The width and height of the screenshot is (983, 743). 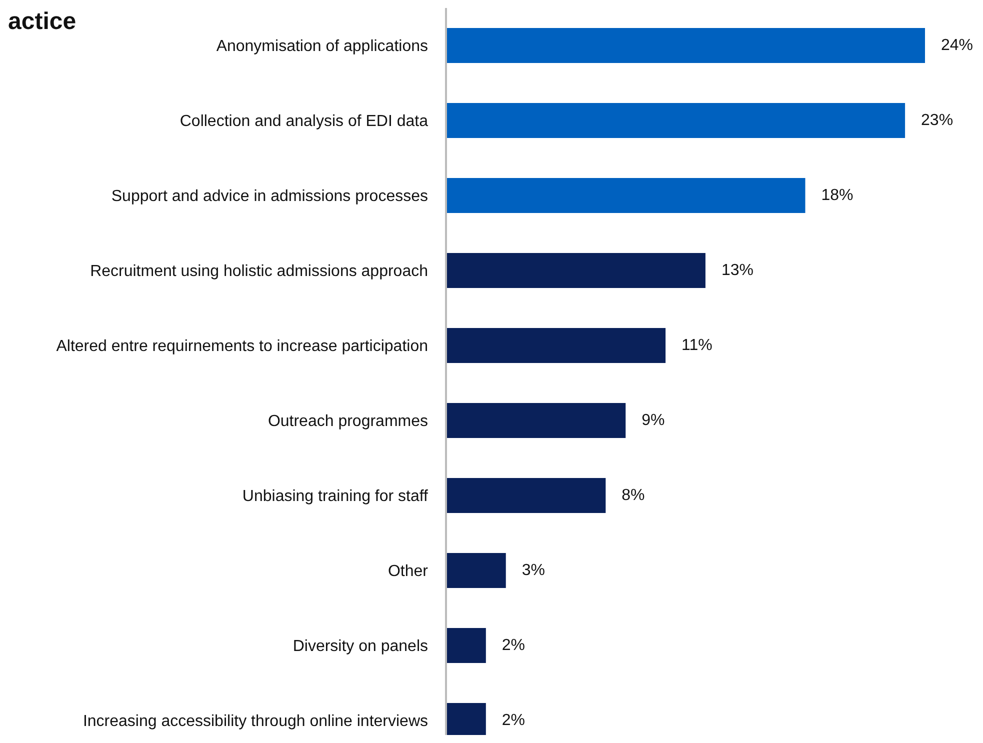 I want to click on y-tick-label: Anonymisation of applications, so click(x=322, y=47).